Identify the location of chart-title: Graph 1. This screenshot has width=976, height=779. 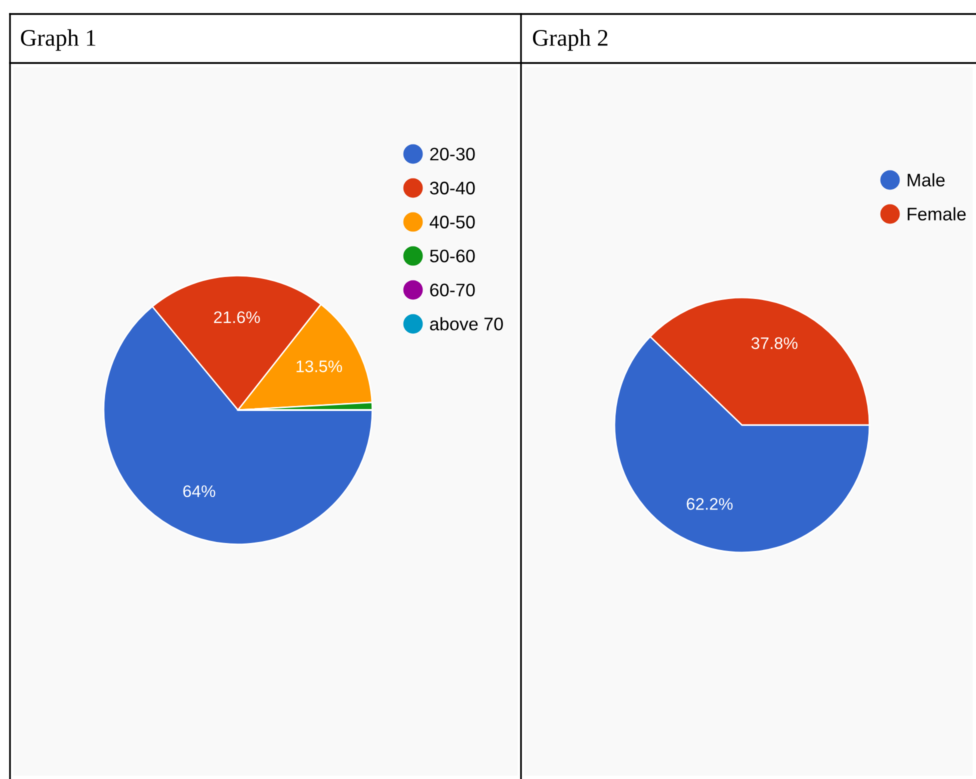
(58, 40).